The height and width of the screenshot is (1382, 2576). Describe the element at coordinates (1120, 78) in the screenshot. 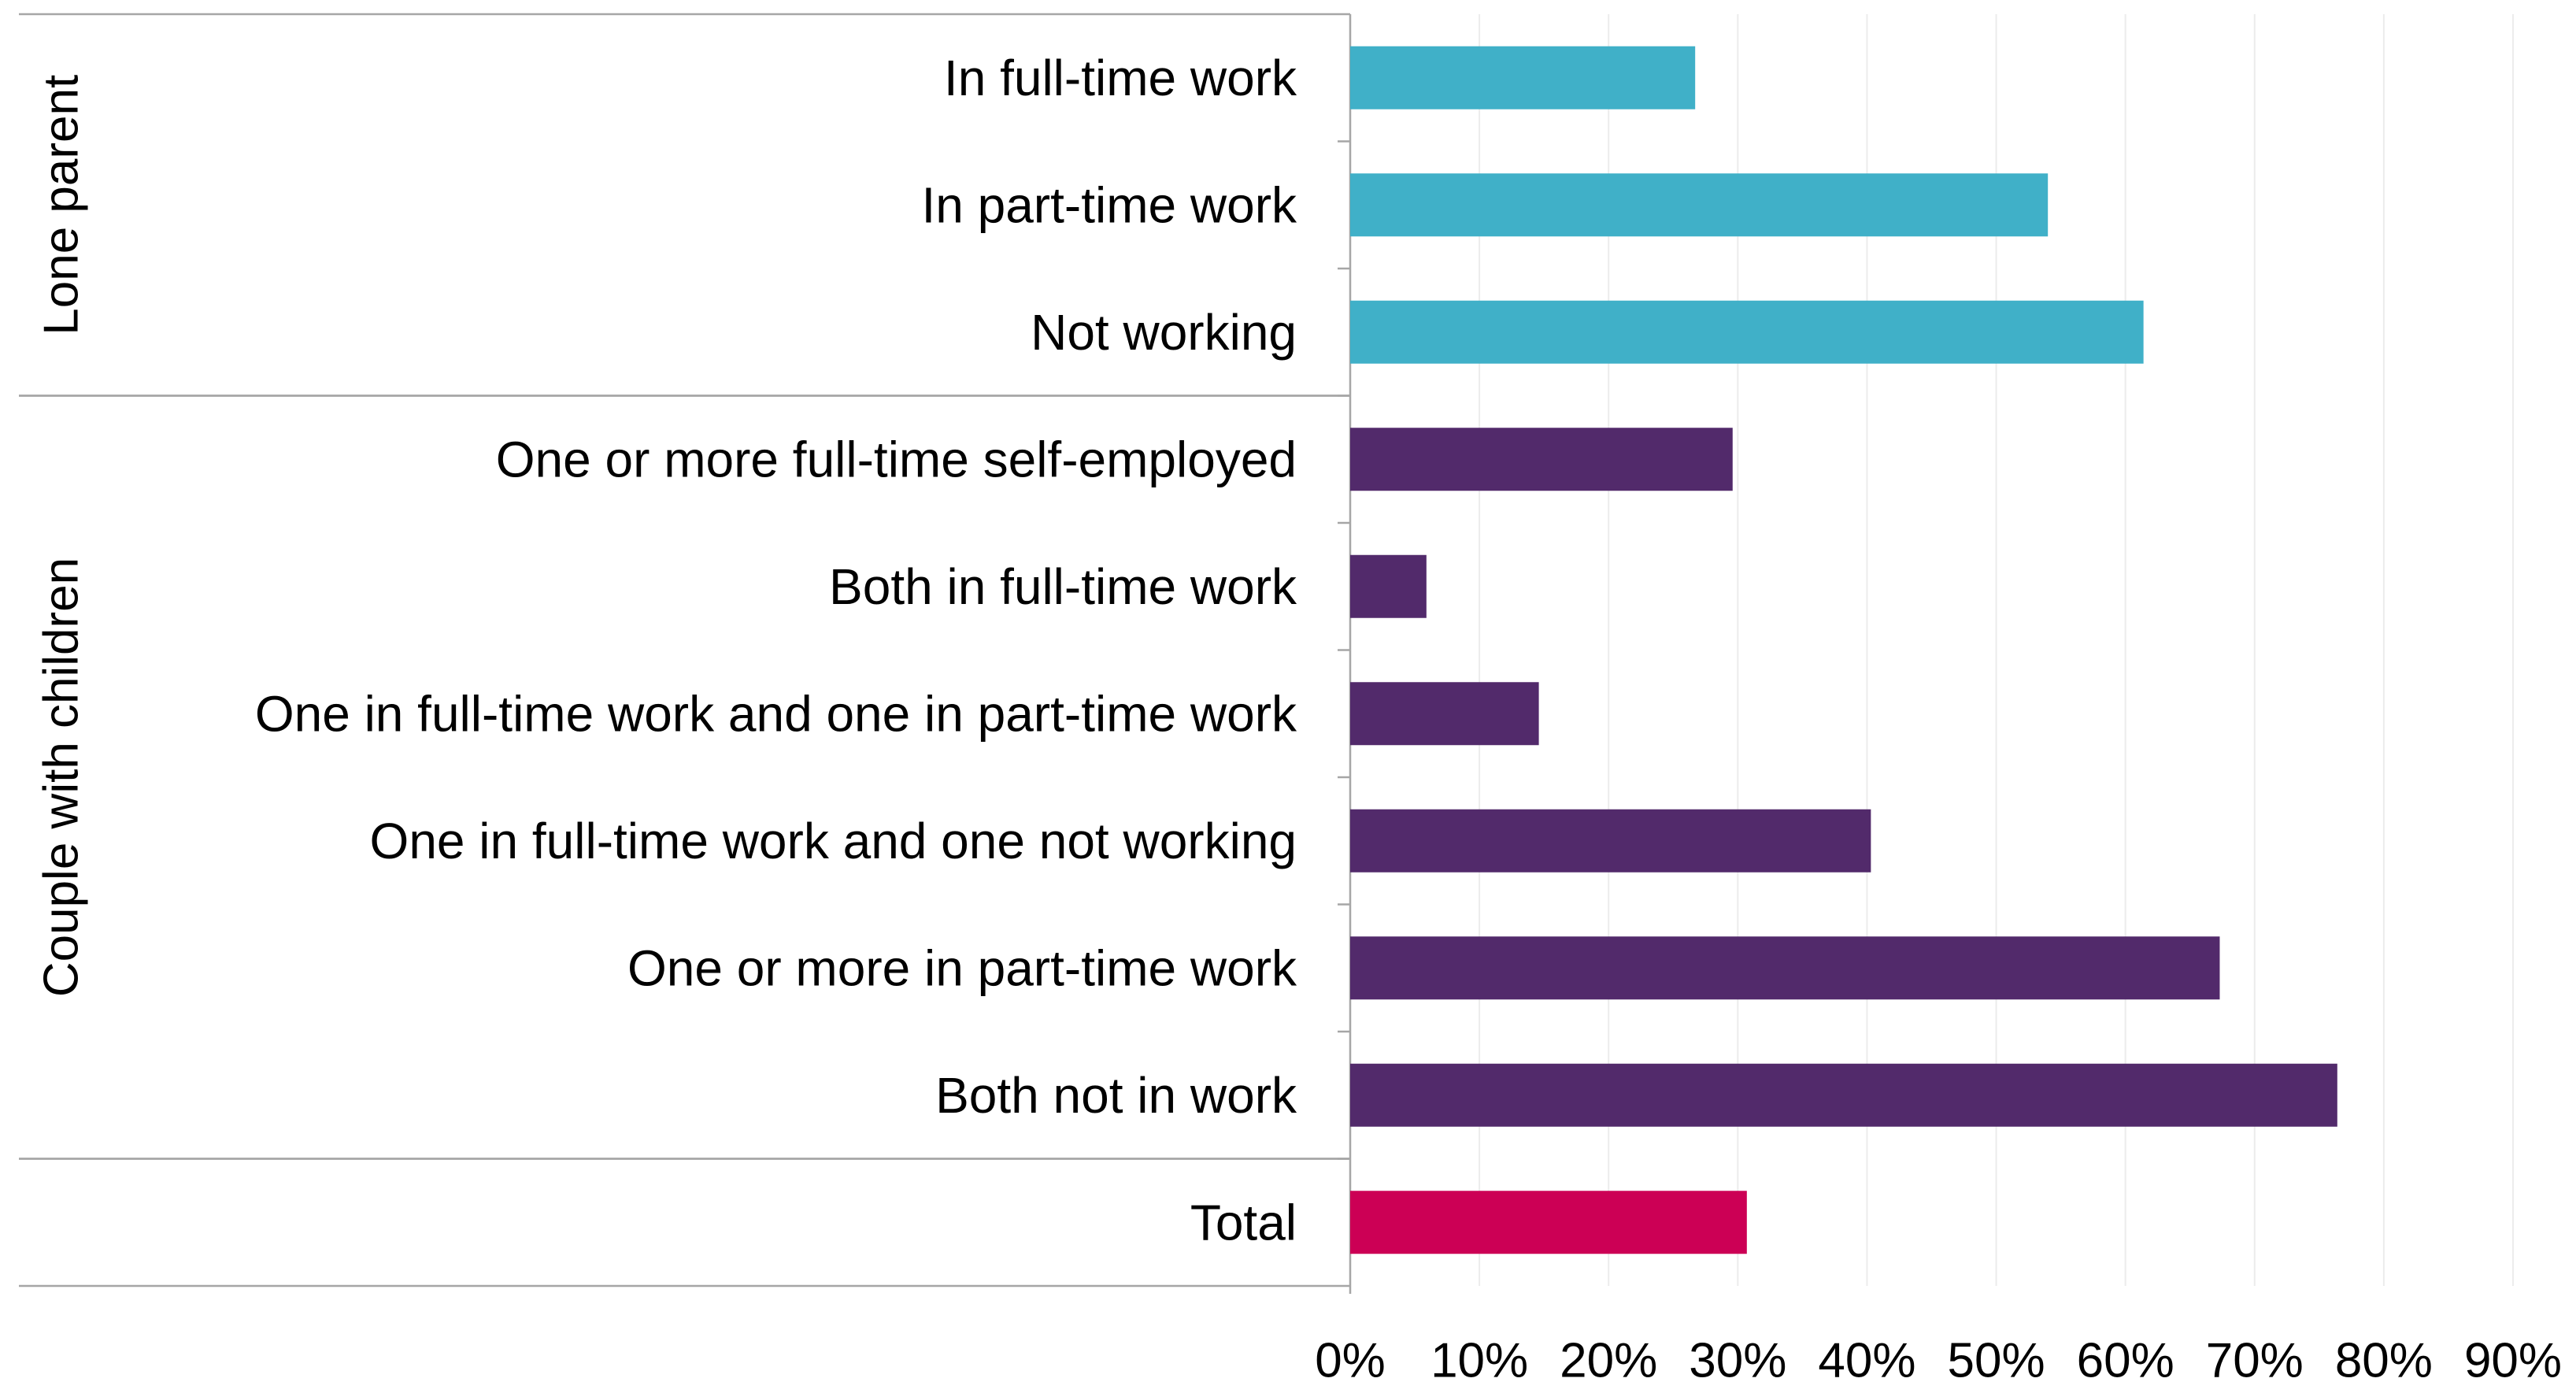

I see `category-label: In full-time work` at that location.